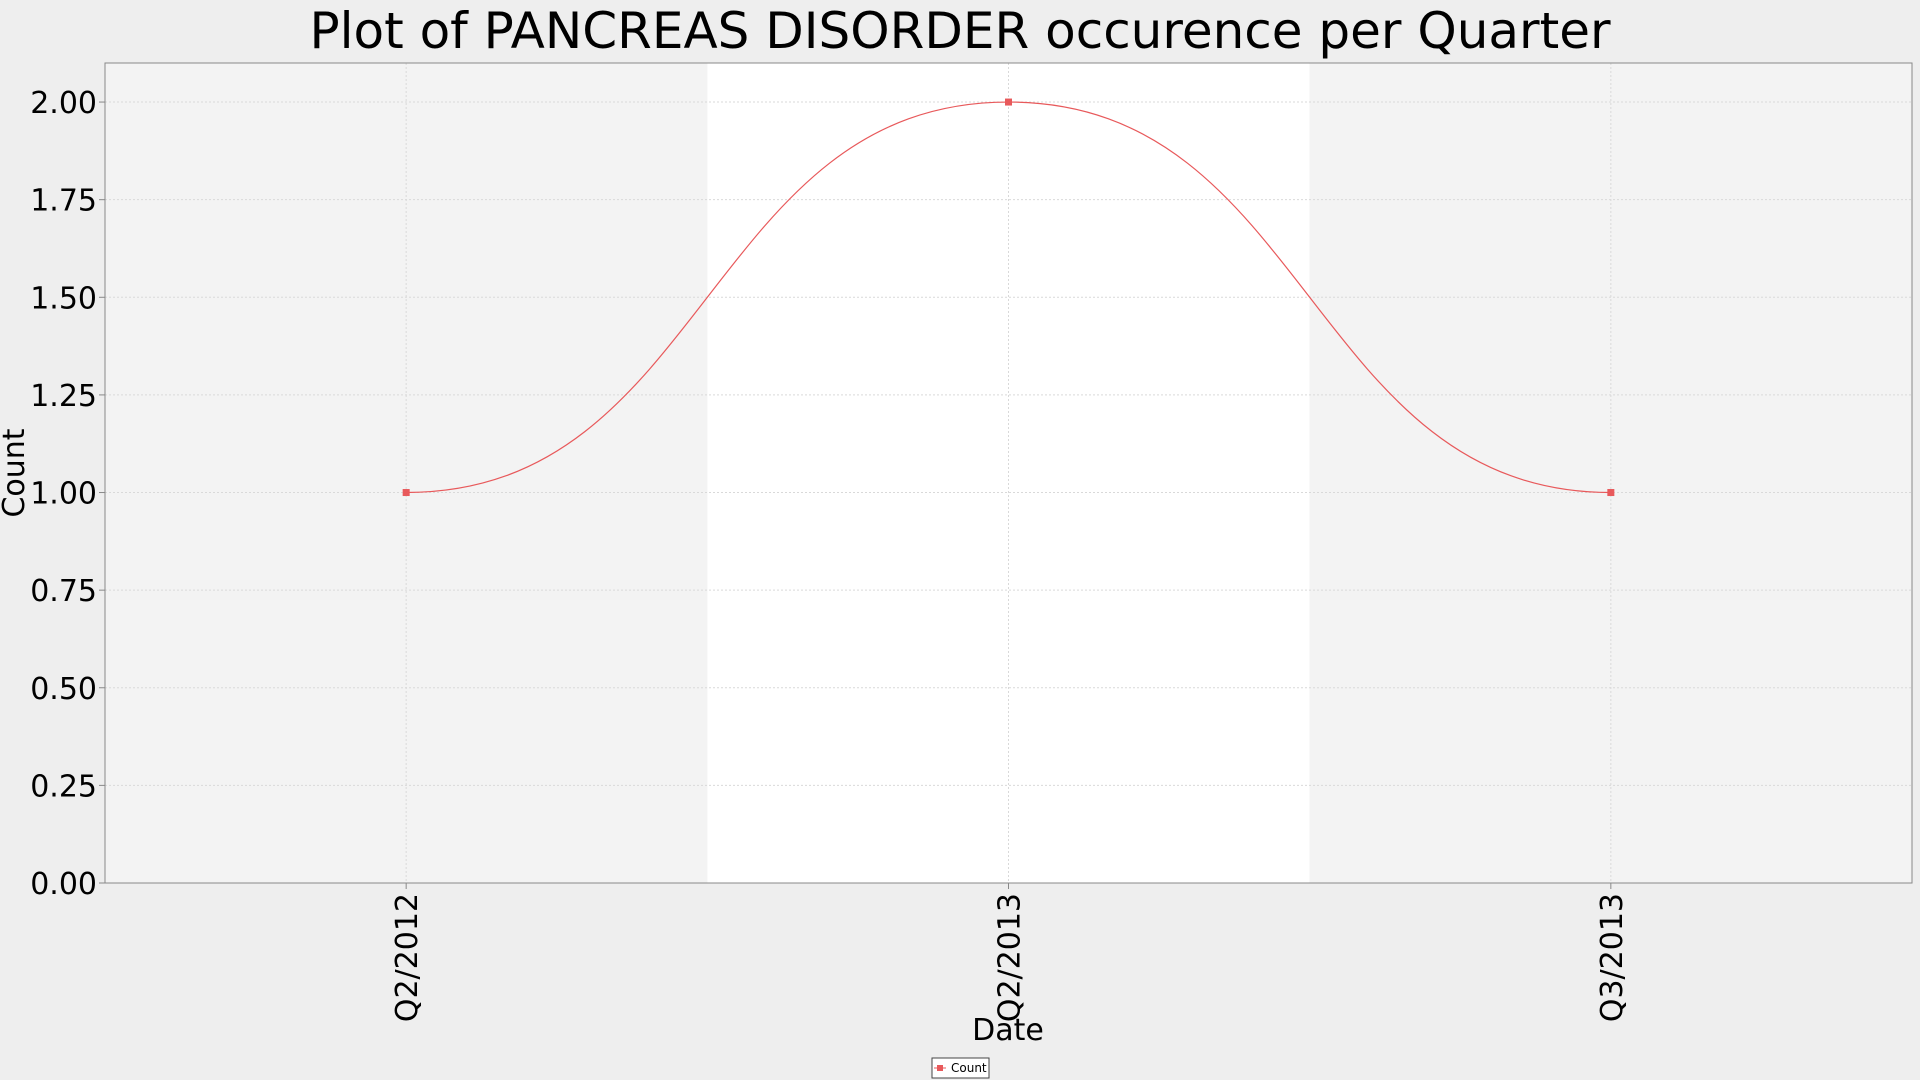 Image resolution: width=1920 pixels, height=1080 pixels. I want to click on y-axis-title: Count, so click(16, 472).